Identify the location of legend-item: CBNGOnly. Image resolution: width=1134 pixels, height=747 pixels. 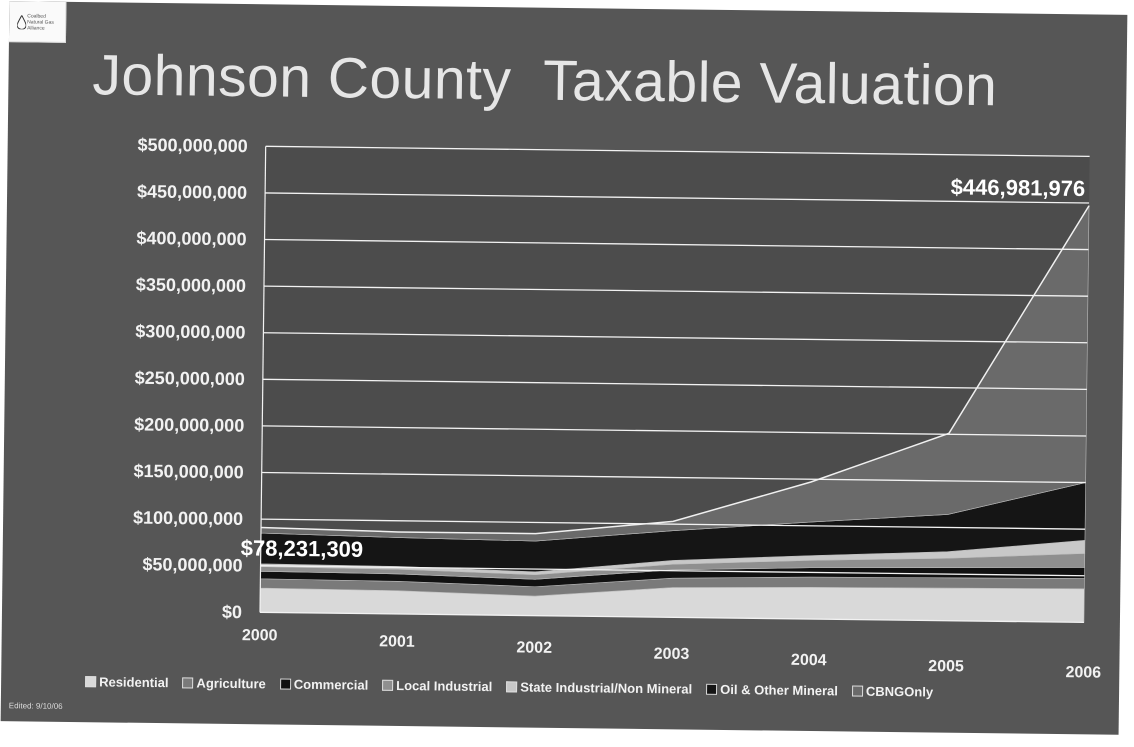
(892, 691).